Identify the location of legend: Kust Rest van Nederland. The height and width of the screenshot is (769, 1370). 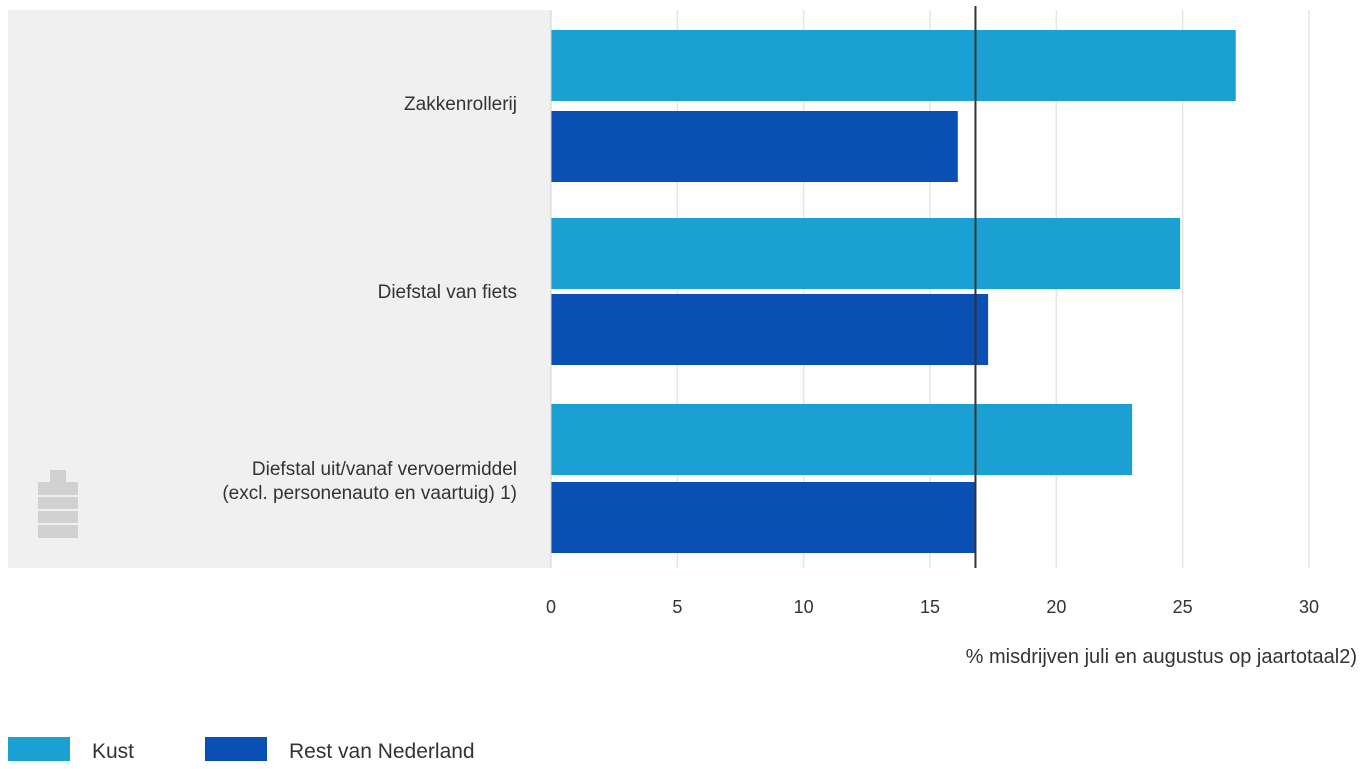
(241, 750).